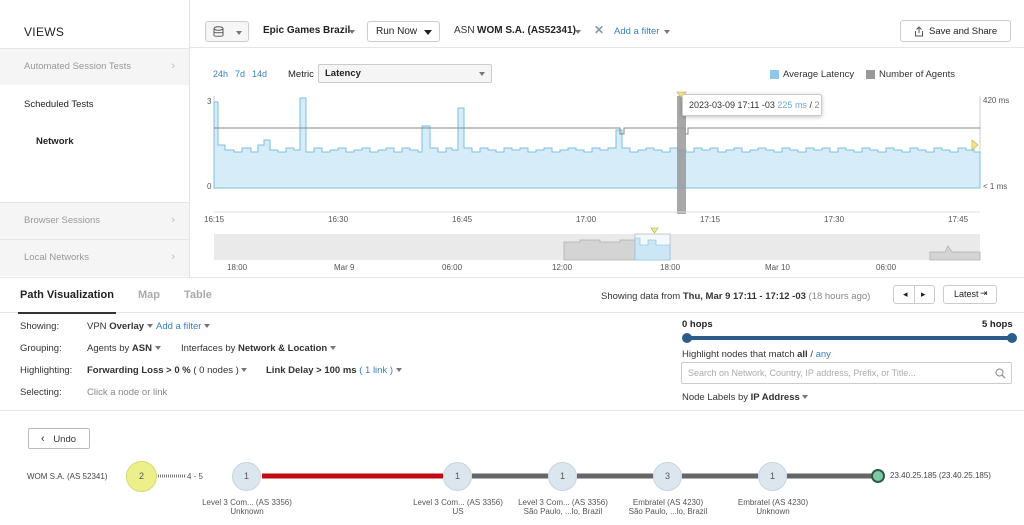 This screenshot has height=525, width=1024. Describe the element at coordinates (687, 338) in the screenshot. I see `hops-slider-min-handle` at that location.